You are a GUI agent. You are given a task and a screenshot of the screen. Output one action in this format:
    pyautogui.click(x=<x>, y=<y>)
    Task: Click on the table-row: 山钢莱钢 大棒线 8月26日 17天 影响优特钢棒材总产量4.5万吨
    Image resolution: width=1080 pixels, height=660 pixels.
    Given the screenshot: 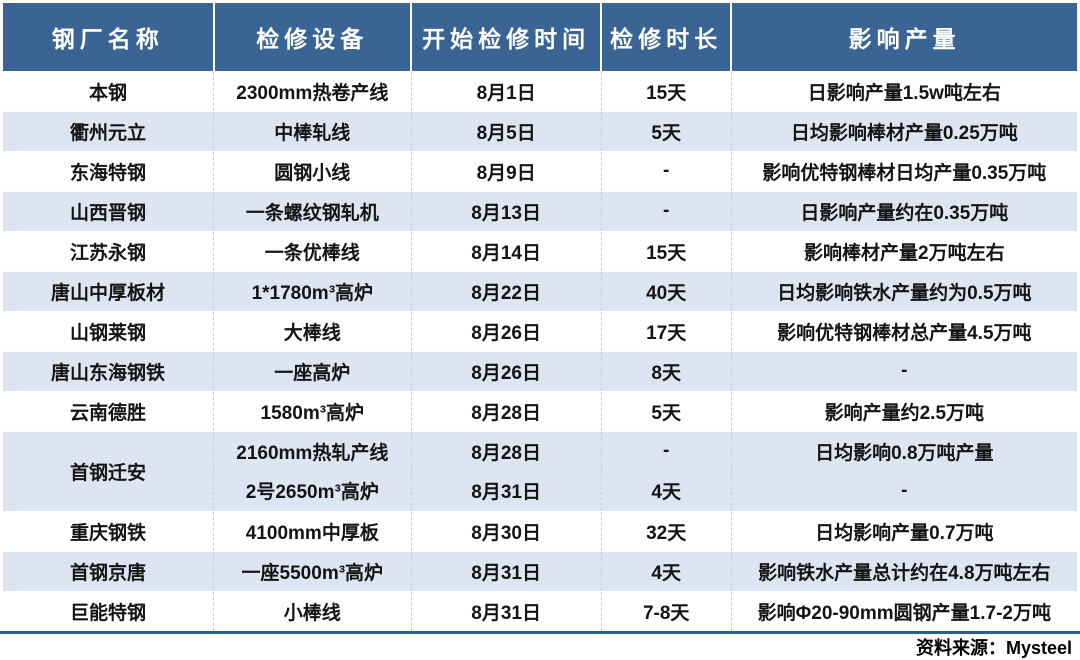 What is the action you would take?
    pyautogui.click(x=540, y=330)
    